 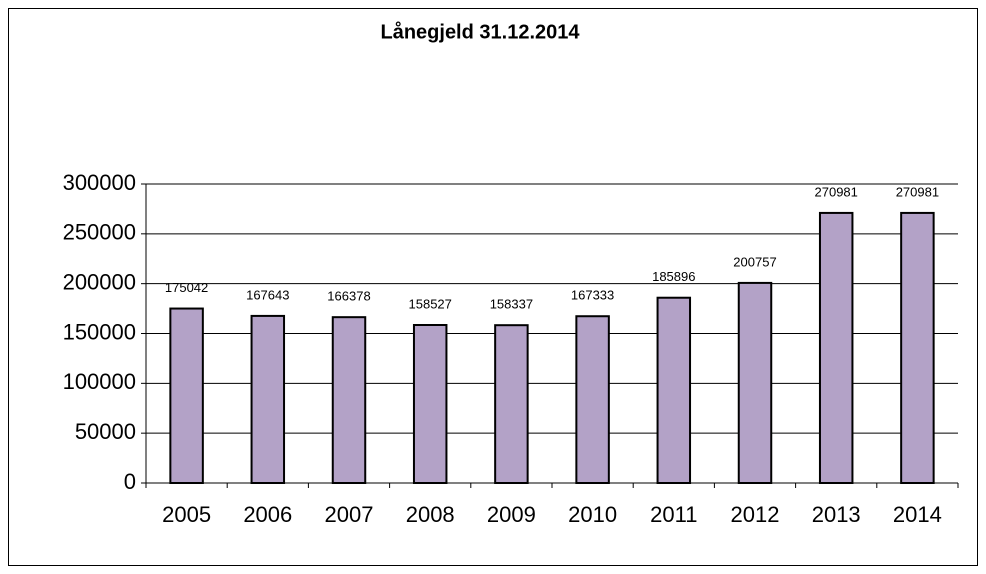 What do you see at coordinates (99, 182) in the screenshot?
I see `y-tick-label: 300000` at bounding box center [99, 182].